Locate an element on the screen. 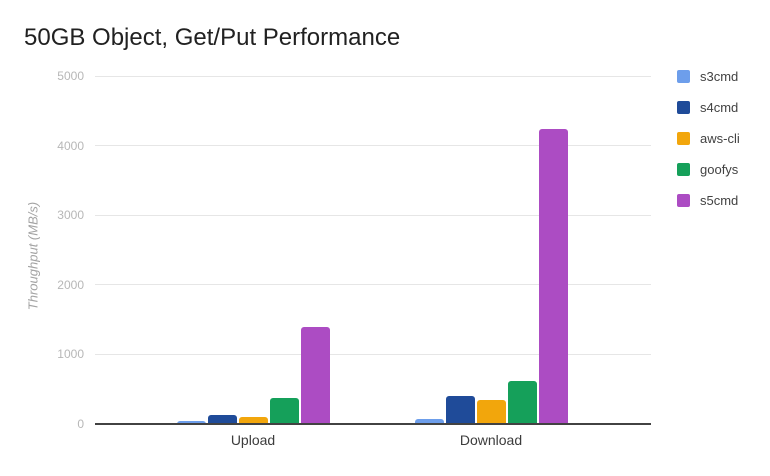 The width and height of the screenshot is (770, 476). x-category-label-upload: Upload is located at coordinates (253, 440).